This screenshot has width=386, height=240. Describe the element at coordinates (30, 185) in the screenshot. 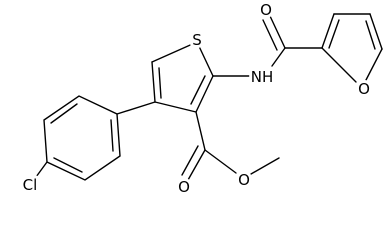

I see `atom-label: Cl` at that location.